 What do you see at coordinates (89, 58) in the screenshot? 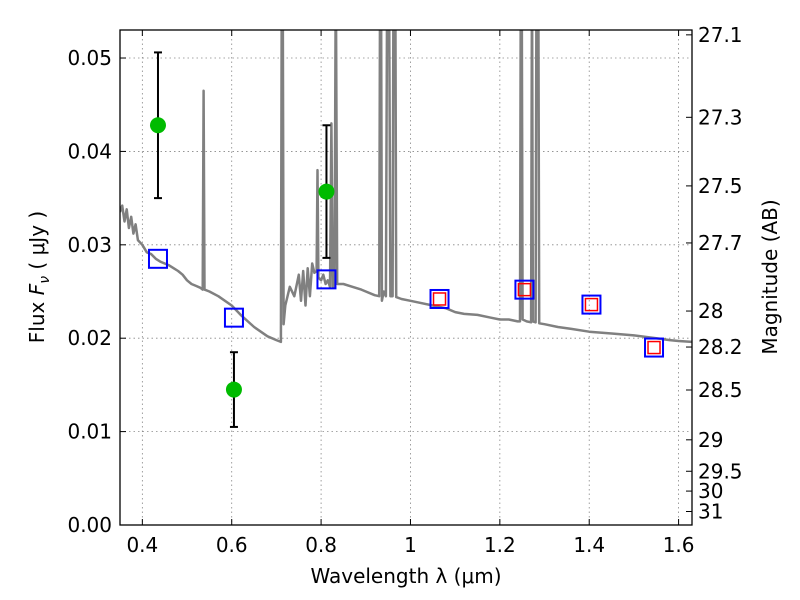
I see `y-tick-label: 0.05` at bounding box center [89, 58].